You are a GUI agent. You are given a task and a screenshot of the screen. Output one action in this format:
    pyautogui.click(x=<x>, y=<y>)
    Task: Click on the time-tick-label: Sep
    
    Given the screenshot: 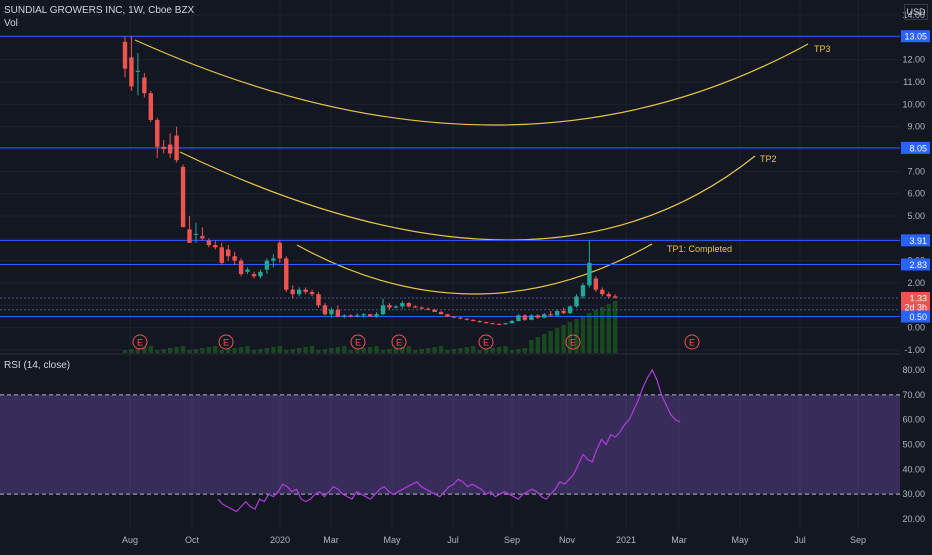 What is the action you would take?
    pyautogui.click(x=858, y=540)
    